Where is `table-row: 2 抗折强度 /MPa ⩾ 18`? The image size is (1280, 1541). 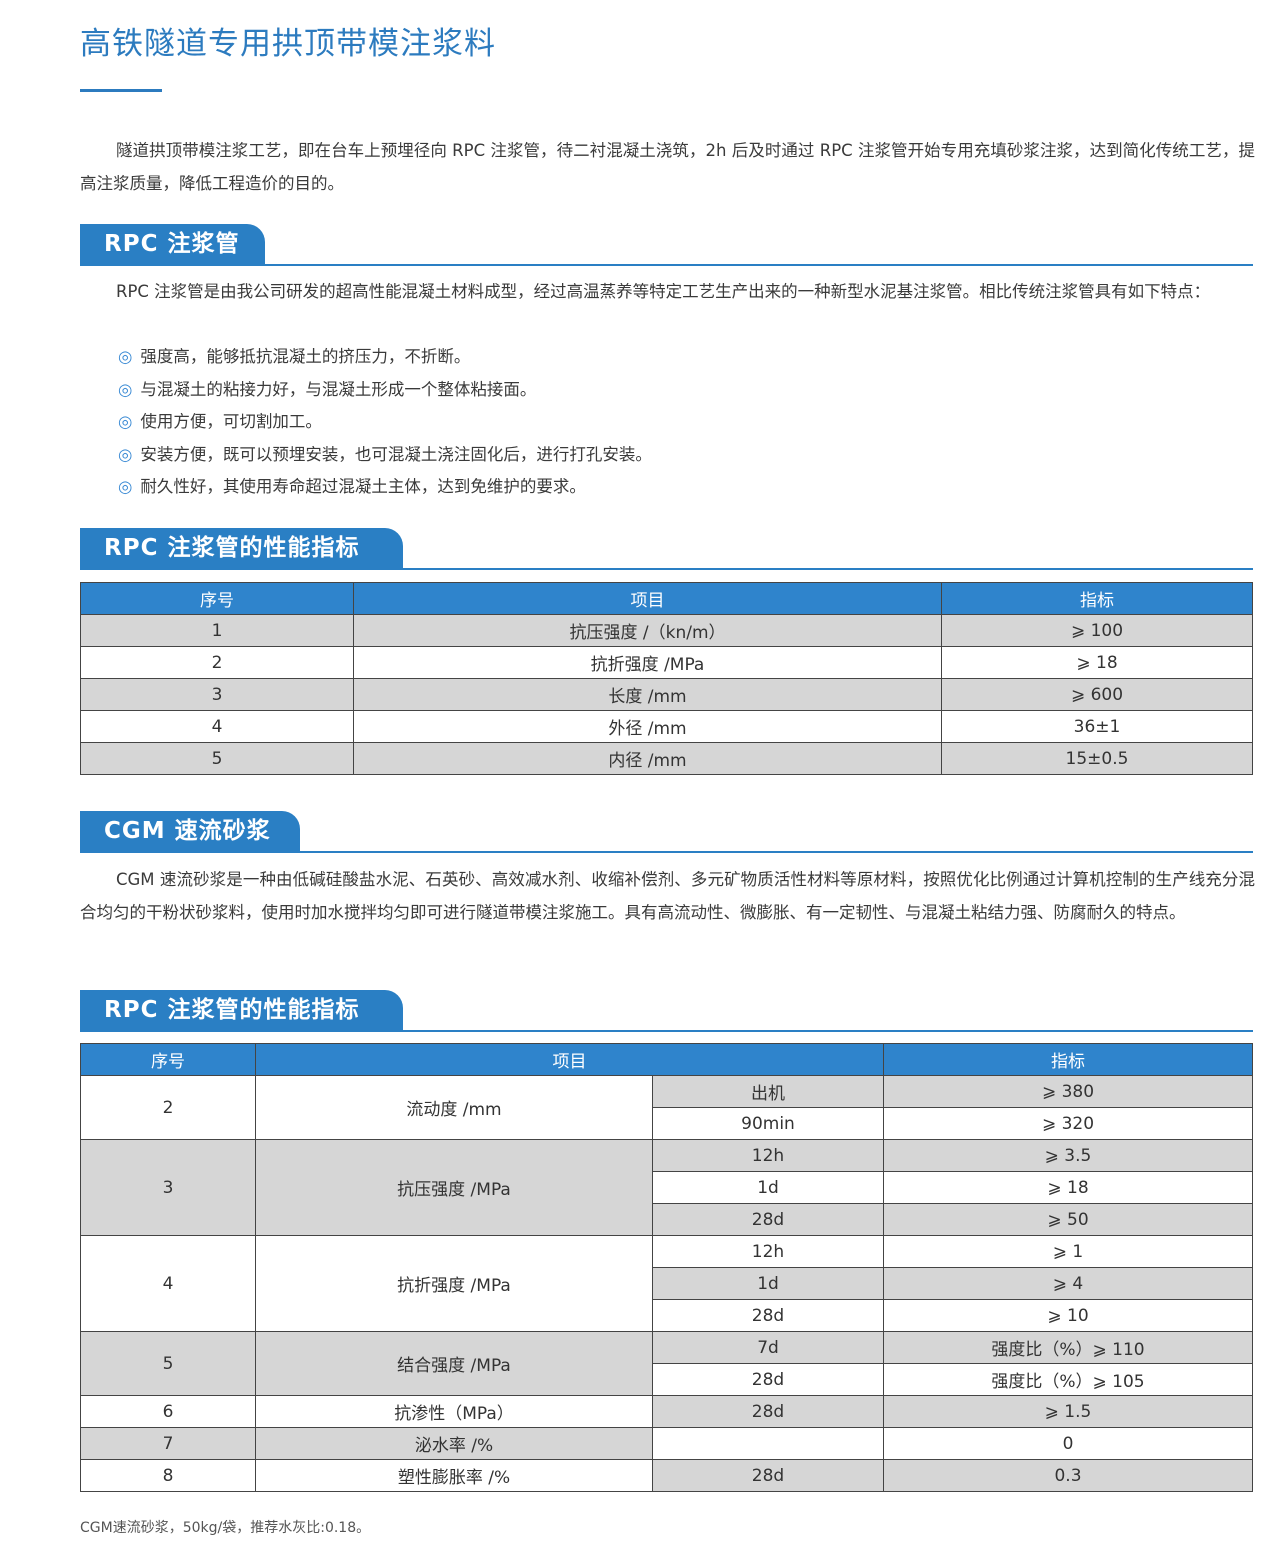 table-row: 2 抗折强度 /MPa ⩾ 18 is located at coordinates (666, 662).